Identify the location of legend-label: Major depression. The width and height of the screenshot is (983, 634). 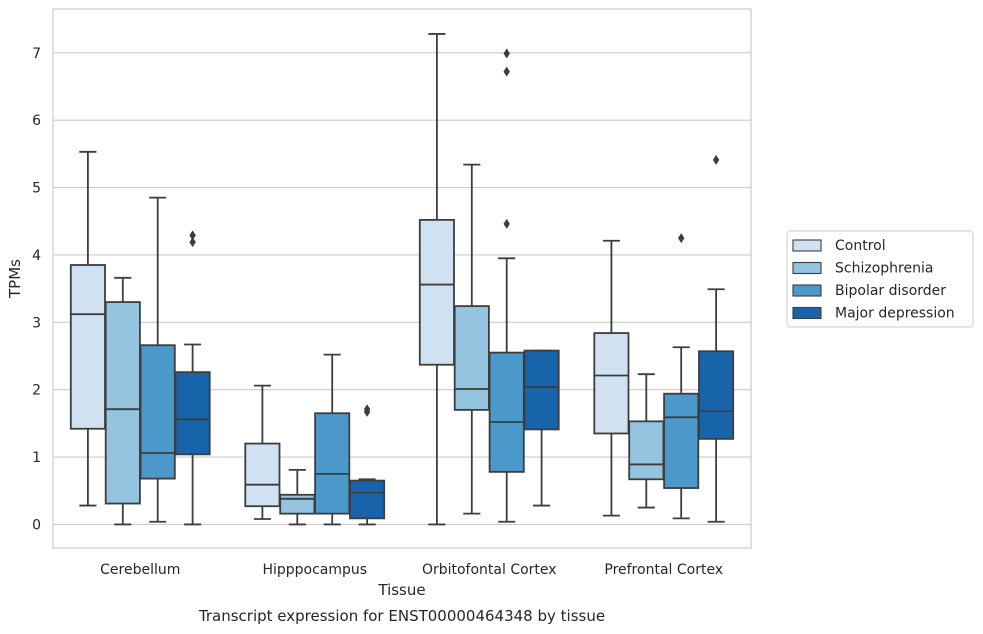
(895, 314).